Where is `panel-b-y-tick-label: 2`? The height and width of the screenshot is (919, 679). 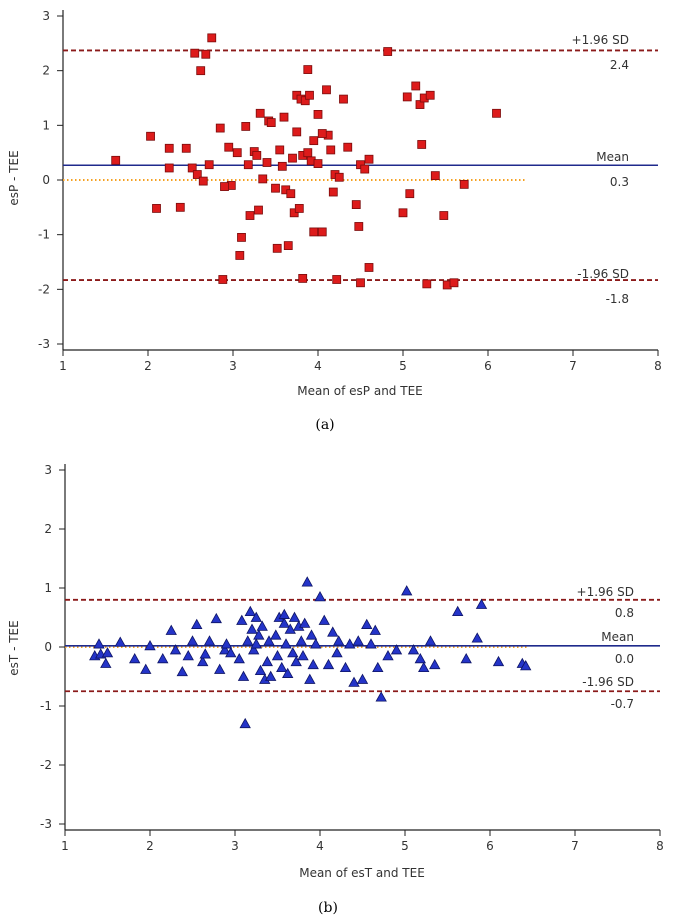 panel-b-y-tick-label: 2 is located at coordinates (48, 529).